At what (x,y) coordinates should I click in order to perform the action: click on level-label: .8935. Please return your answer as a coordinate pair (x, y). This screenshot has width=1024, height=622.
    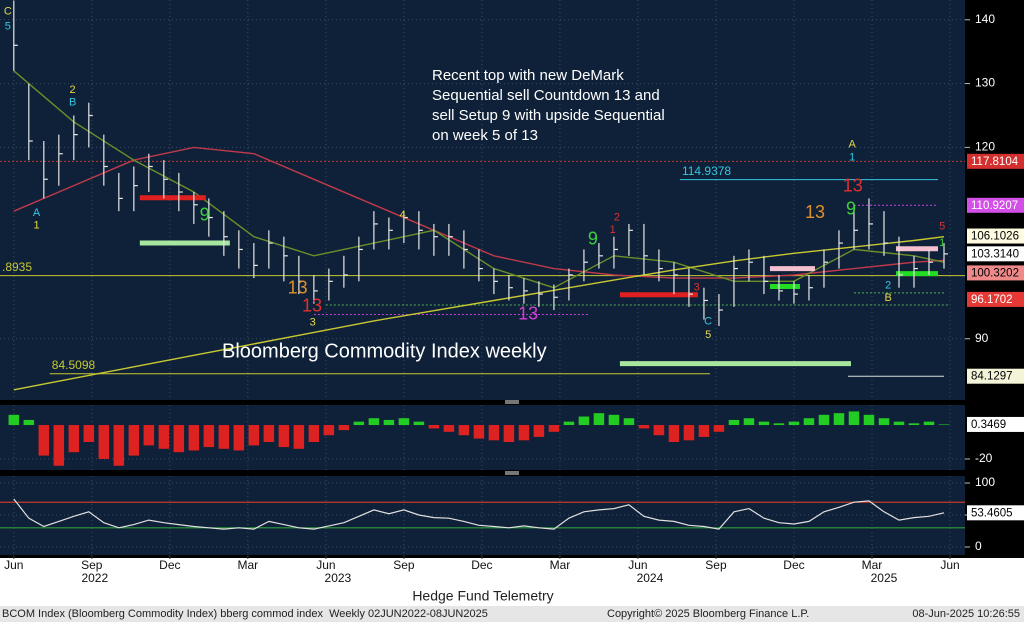
    Looking at the image, I should click on (17, 267).